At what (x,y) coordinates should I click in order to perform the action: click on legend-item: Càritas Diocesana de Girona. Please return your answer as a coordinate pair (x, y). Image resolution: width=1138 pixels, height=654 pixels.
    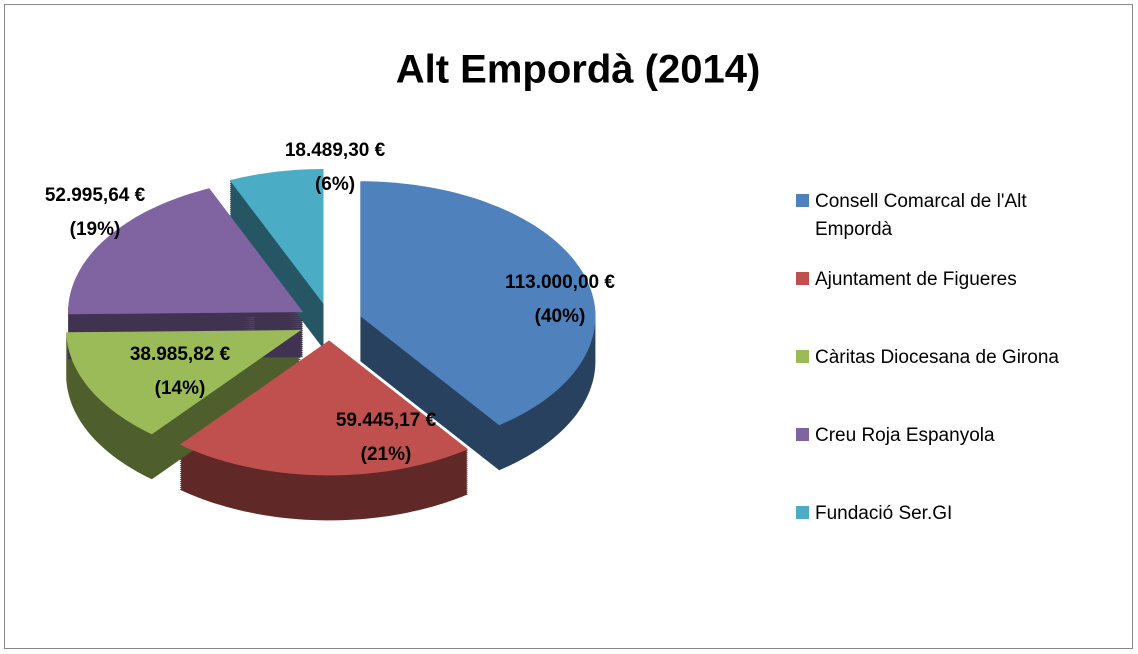
    Looking at the image, I should click on (956, 383).